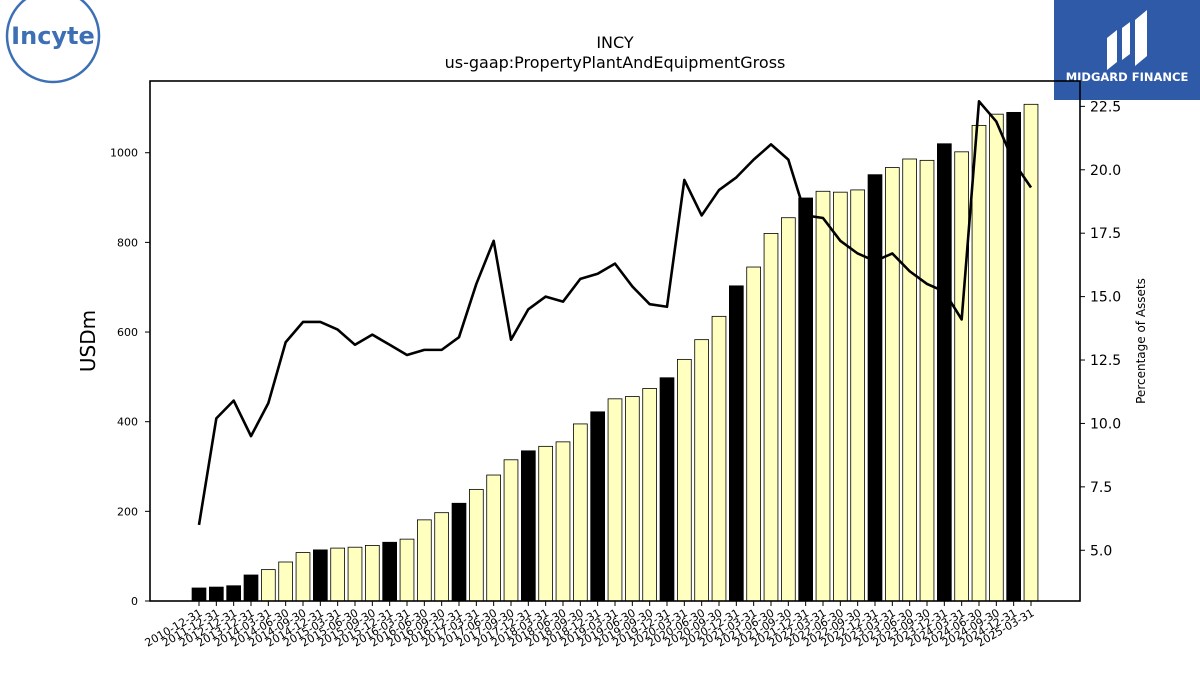  Describe the element at coordinates (1105, 107) in the screenshot. I see `y2-tick-label: 22.5` at that location.